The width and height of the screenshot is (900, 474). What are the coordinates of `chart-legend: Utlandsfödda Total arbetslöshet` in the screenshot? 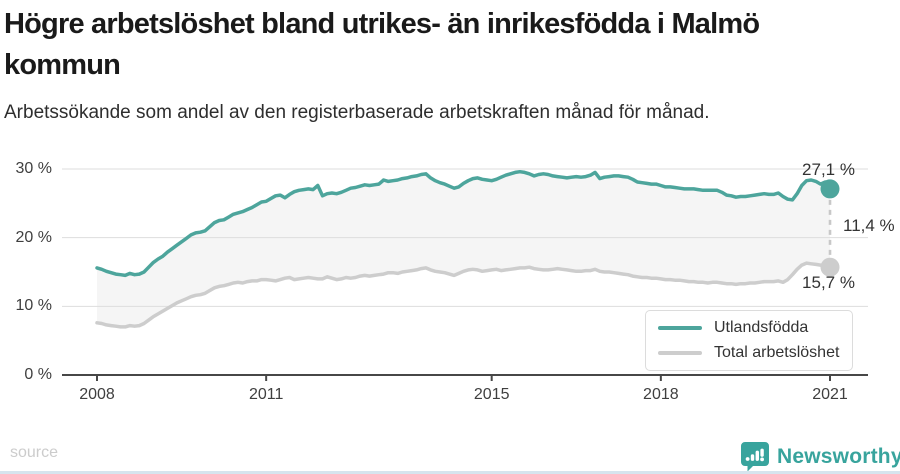 It's located at (749, 340).